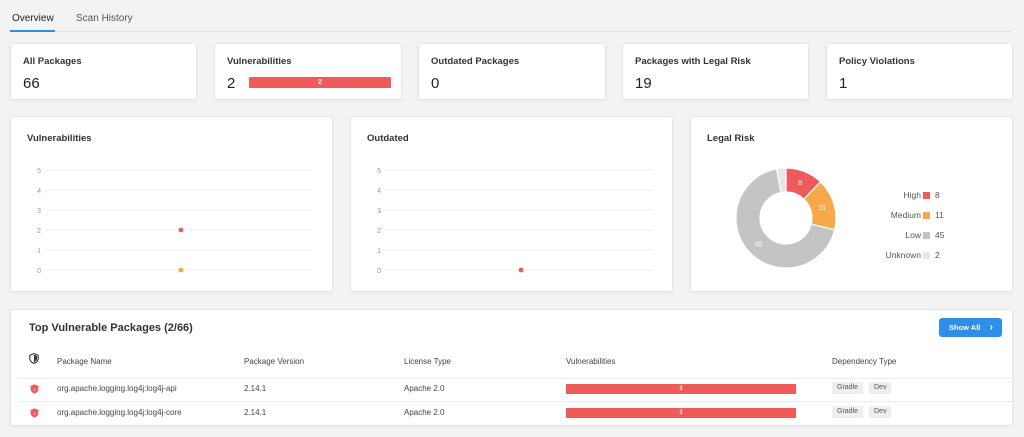 The image size is (1024, 437). Describe the element at coordinates (104, 18) in the screenshot. I see `tab-scan-history: Scan History` at that location.